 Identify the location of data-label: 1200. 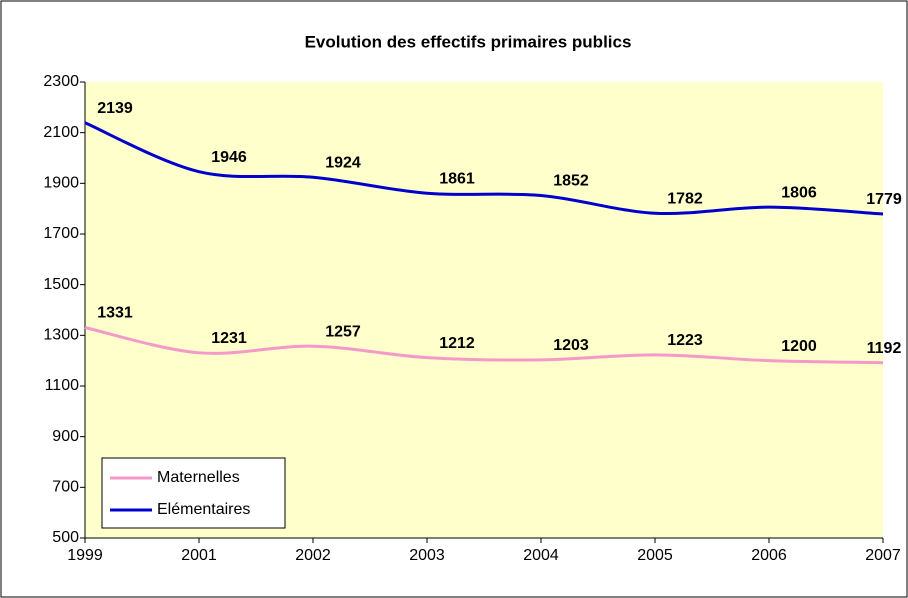
(799, 346).